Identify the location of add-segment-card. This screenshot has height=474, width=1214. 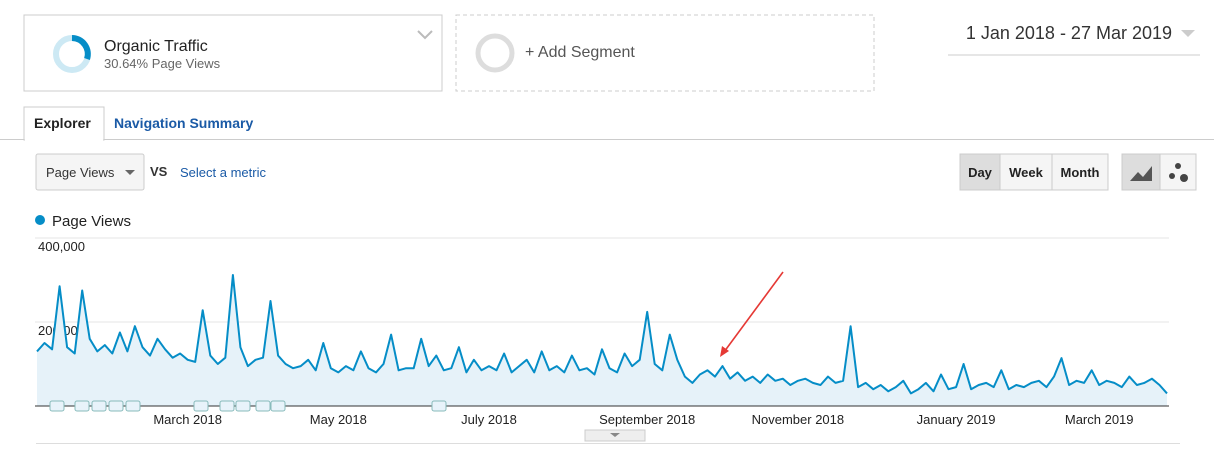
(665, 53).